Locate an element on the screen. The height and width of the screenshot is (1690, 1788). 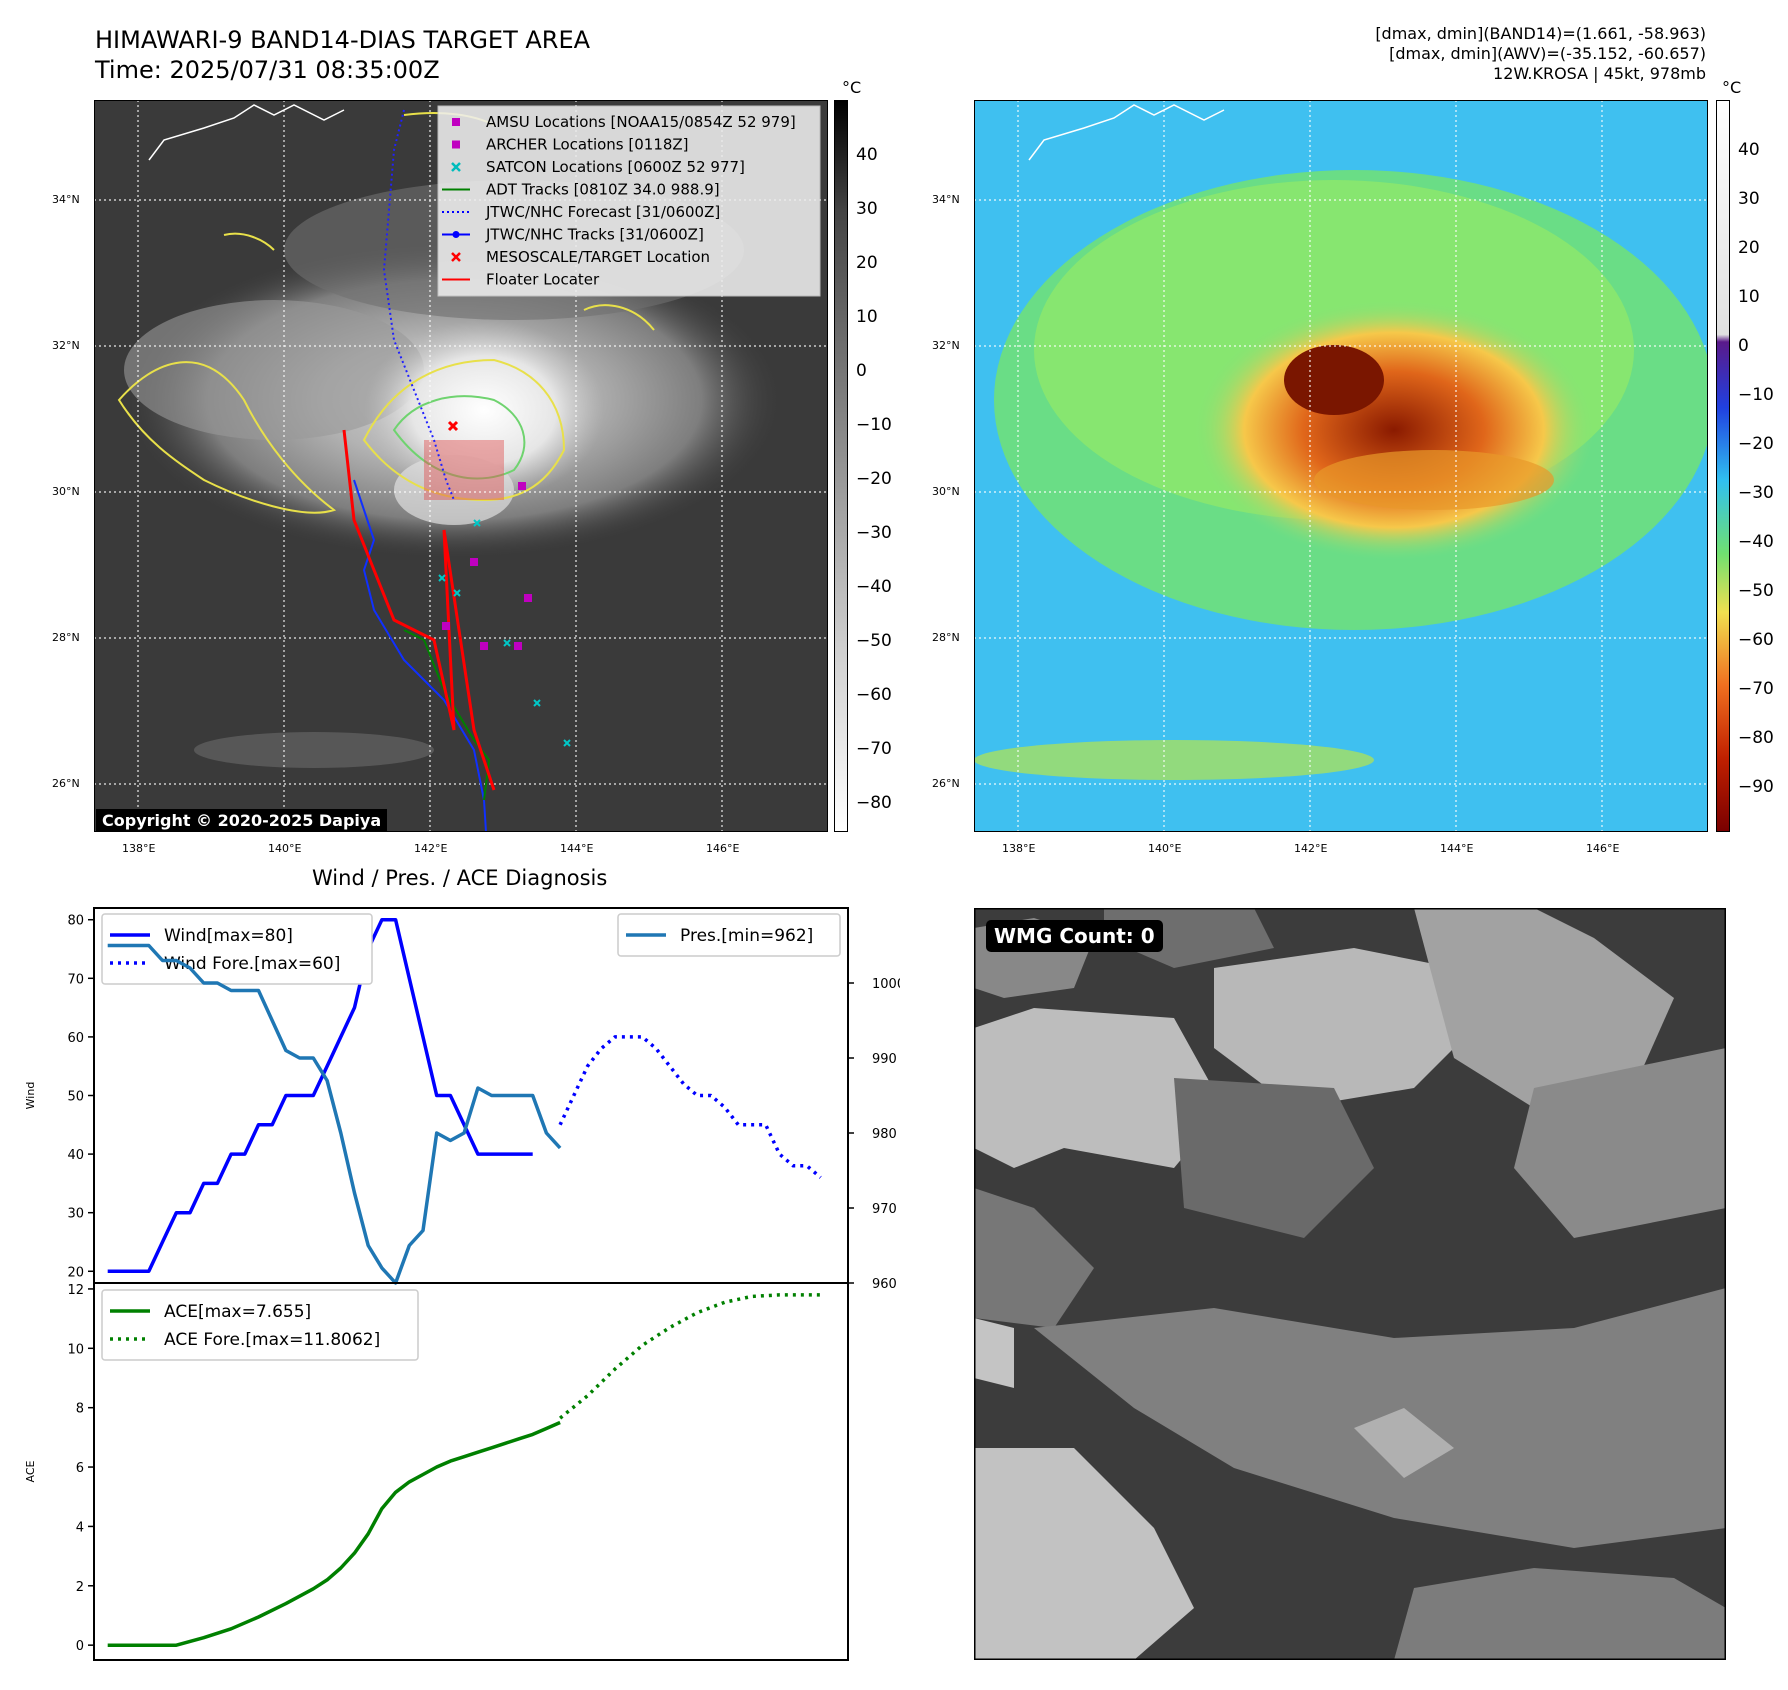
legend-label: ARCHER Locations [0118Z] is located at coordinates (587, 145).